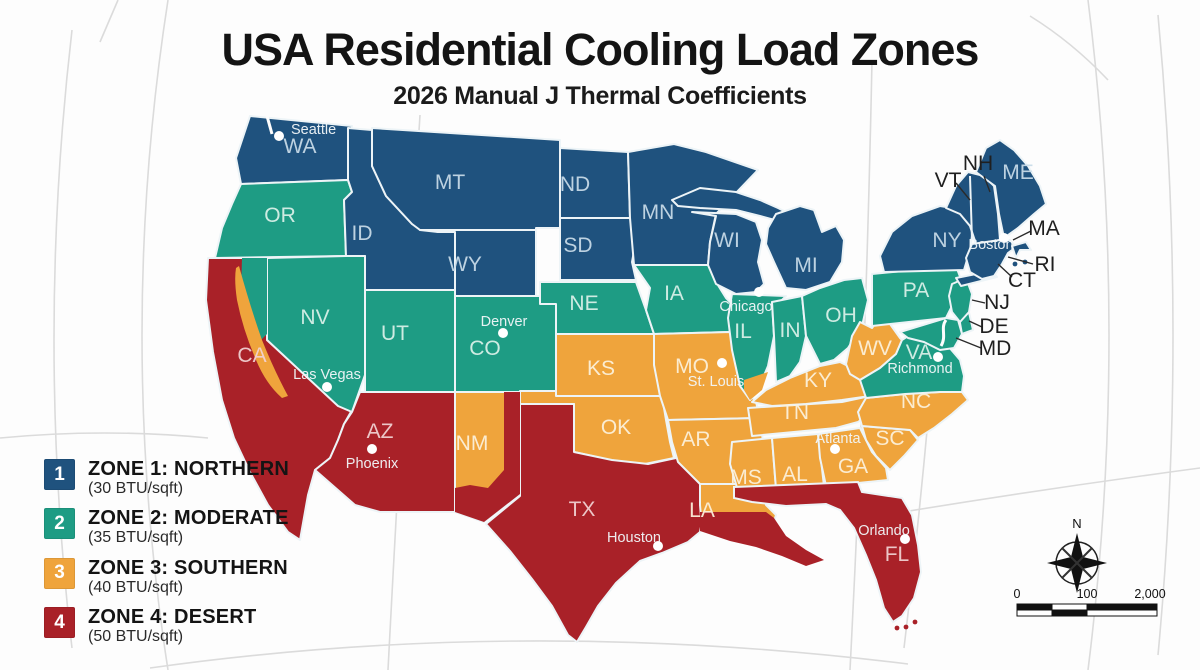 The width and height of the screenshot is (1200, 670). I want to click on state-ME, so click(1011, 189).